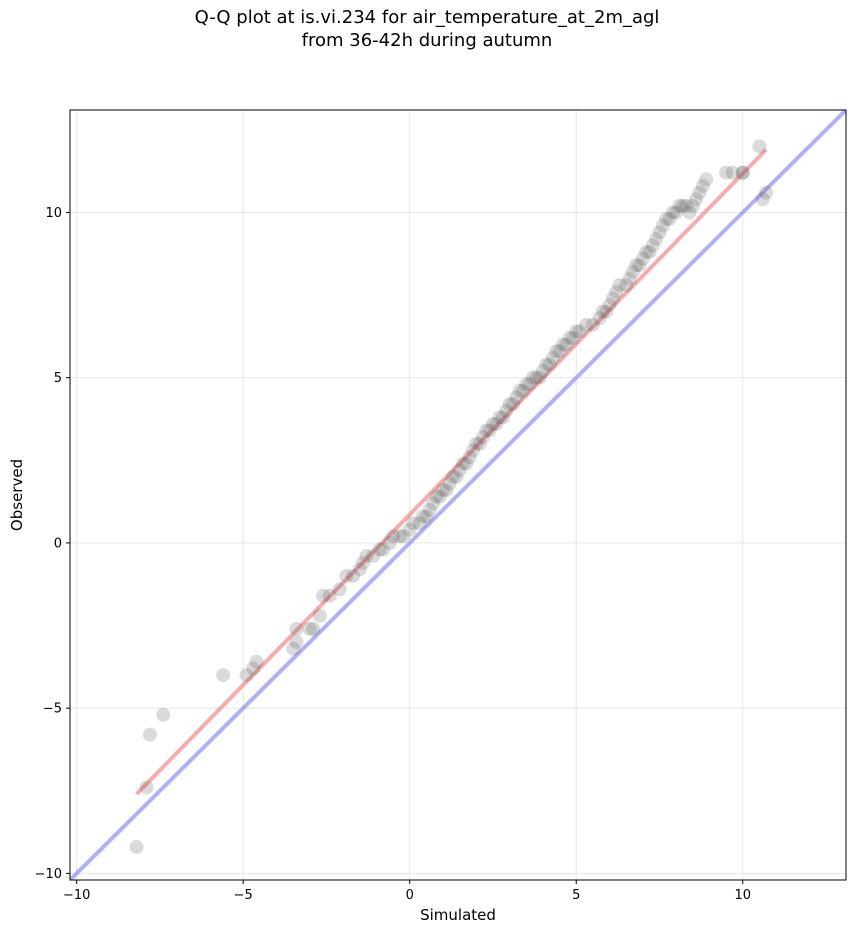 The height and width of the screenshot is (934, 854). Describe the element at coordinates (76, 895) in the screenshot. I see `x-tick-label: −10` at that location.